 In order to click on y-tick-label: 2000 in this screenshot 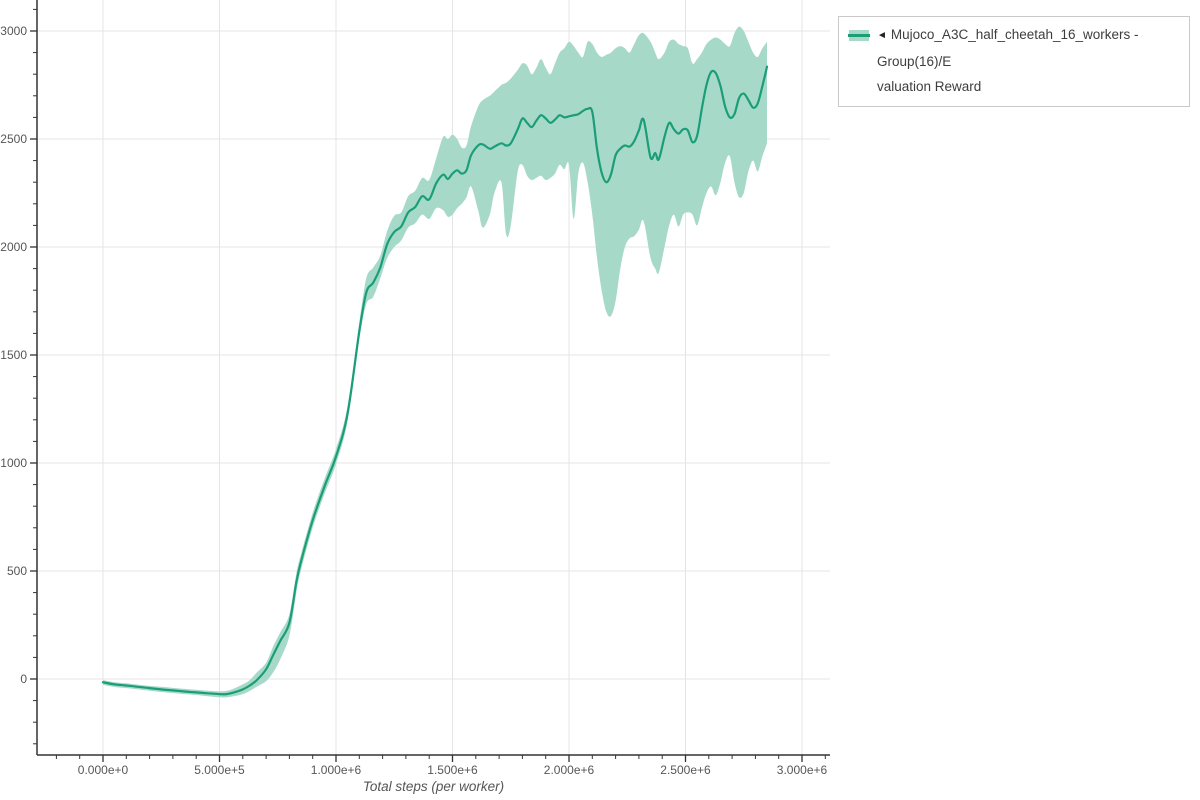, I will do `click(13, 247)`.